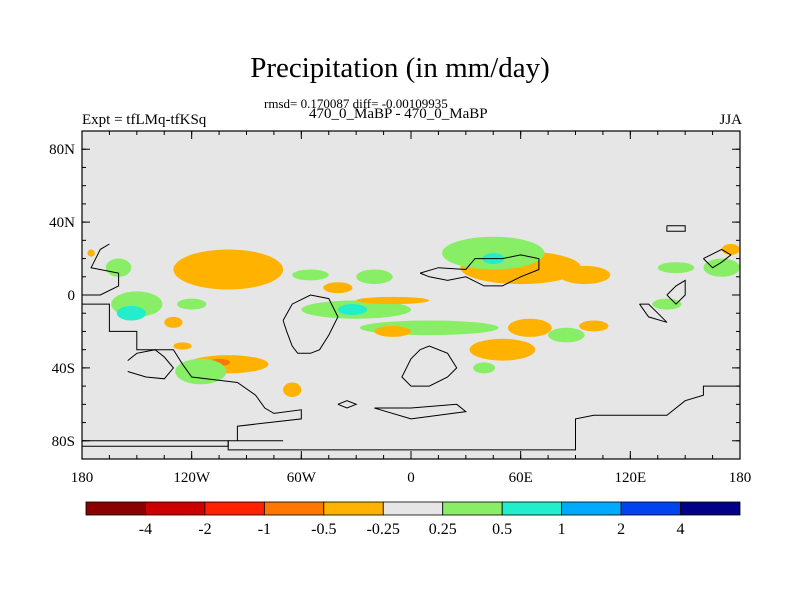  Describe the element at coordinates (302, 478) in the screenshot. I see `x-tick-label: 60W` at that location.